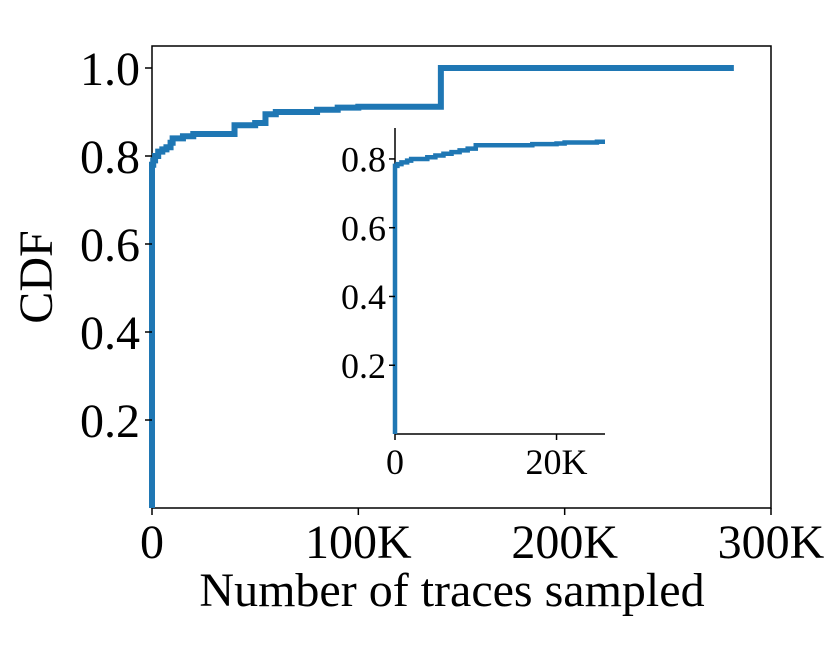  Describe the element at coordinates (363, 228) in the screenshot. I see `inset-y-tick-label: 0.6` at that location.